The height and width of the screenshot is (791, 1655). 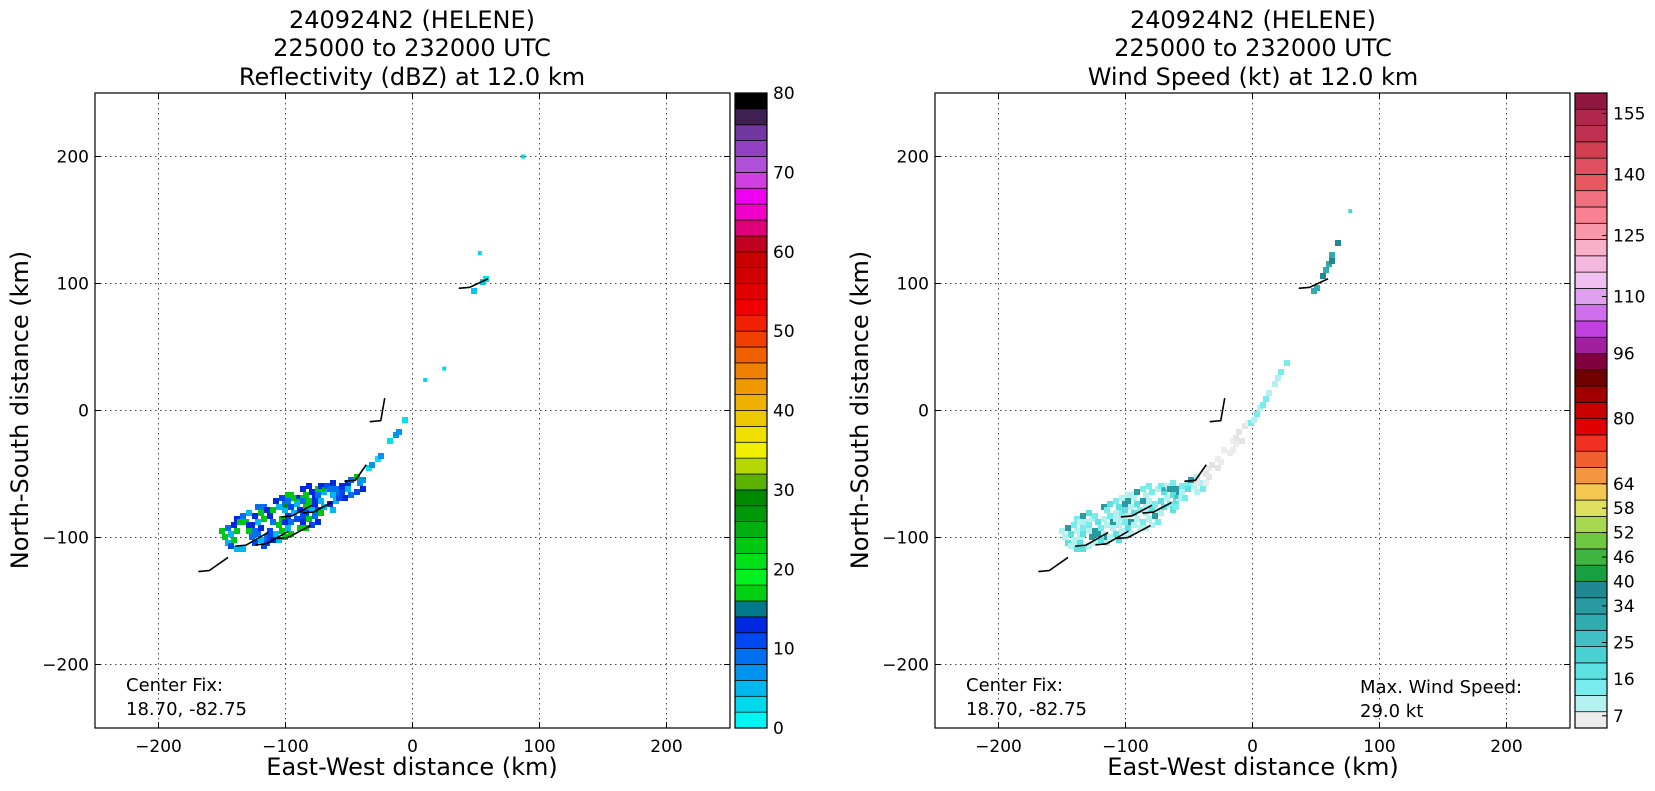 What do you see at coordinates (1253, 20) in the screenshot?
I see `wind-title-line-1: 240924N2 (HELENE)` at bounding box center [1253, 20].